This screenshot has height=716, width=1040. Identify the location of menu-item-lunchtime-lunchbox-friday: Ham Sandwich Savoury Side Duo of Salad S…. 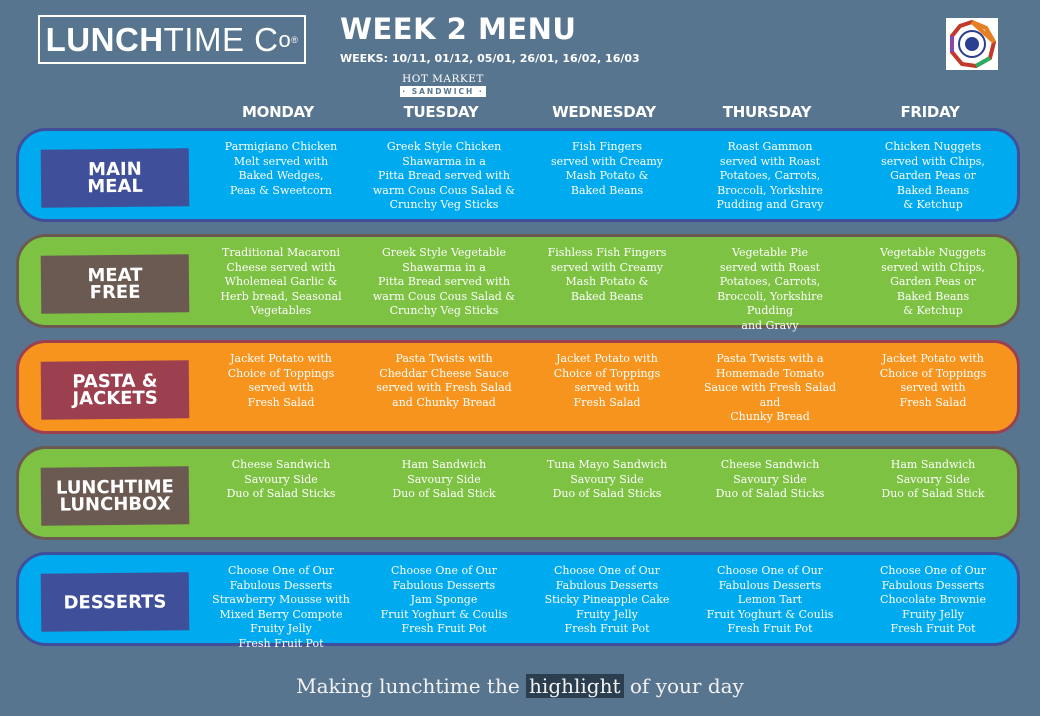
(933, 479).